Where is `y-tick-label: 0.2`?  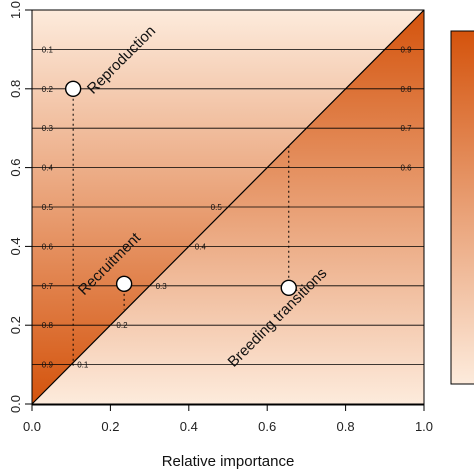
y-tick-label: 0.2 is located at coordinates (15, 325).